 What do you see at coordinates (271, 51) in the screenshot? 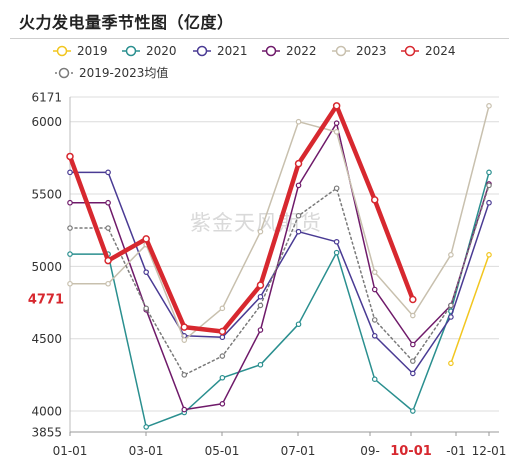
I see `legend-marker-2022` at bounding box center [271, 51].